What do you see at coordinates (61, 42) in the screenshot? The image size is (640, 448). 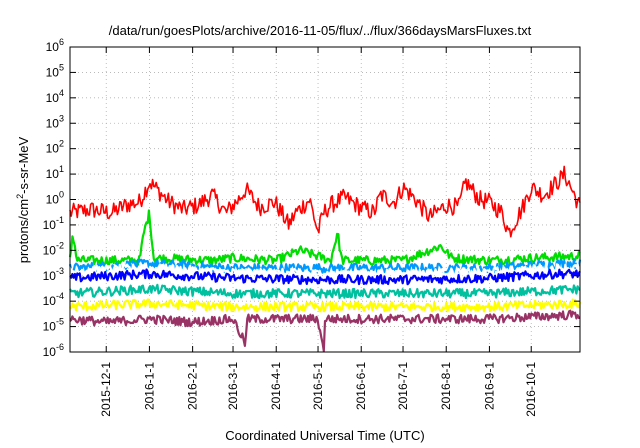 I see `y-tick-exponent: 6` at bounding box center [61, 42].